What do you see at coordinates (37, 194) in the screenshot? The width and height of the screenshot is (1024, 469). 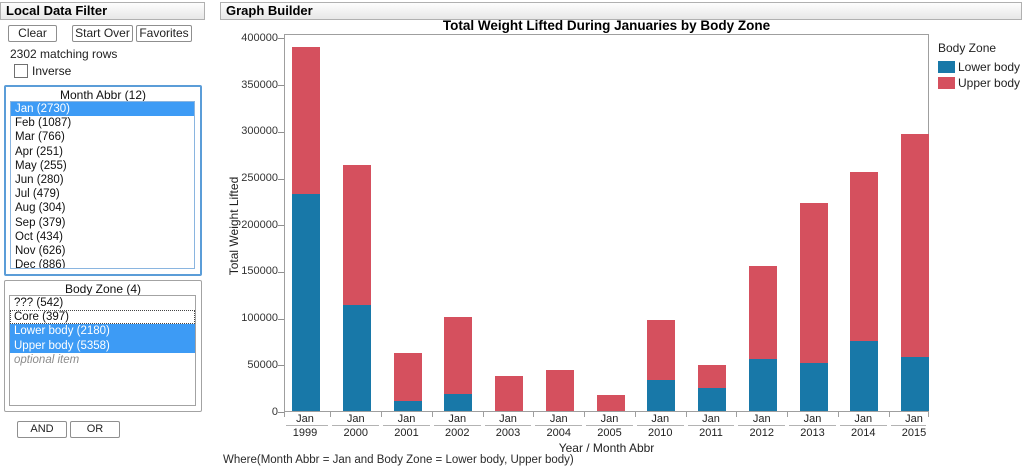 I see `filter-list-item: Jul (479)` at bounding box center [37, 194].